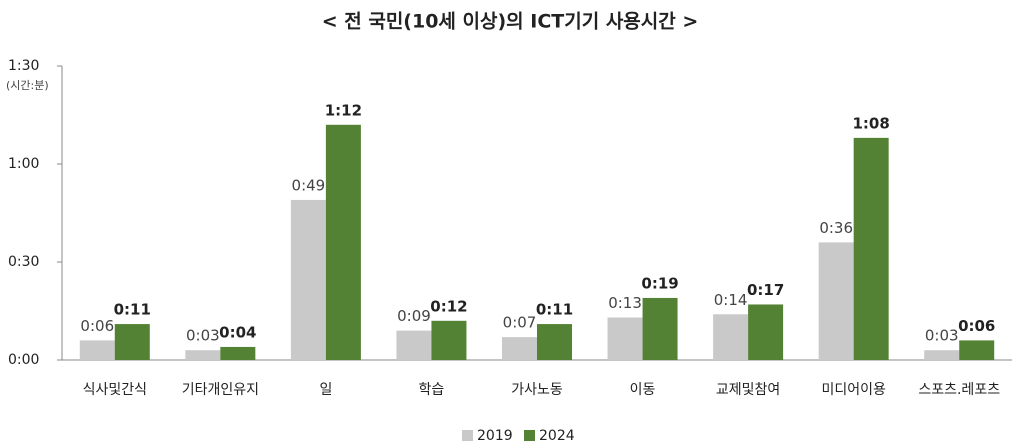 This screenshot has width=1015, height=445. I want to click on x-tick-label: 미디어이용, so click(853, 390).